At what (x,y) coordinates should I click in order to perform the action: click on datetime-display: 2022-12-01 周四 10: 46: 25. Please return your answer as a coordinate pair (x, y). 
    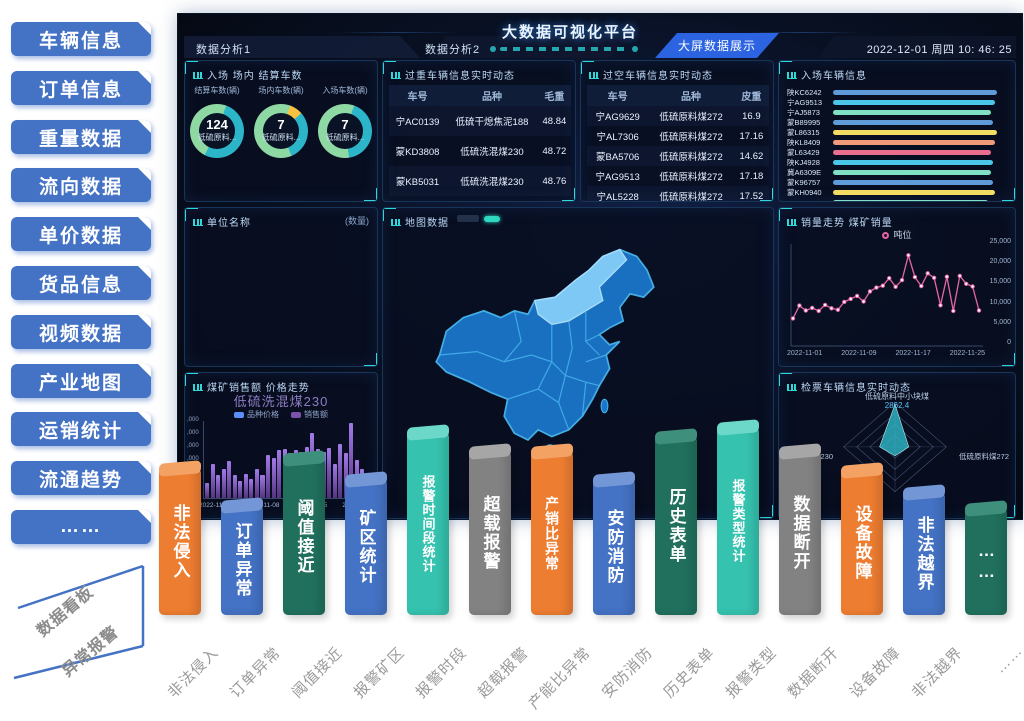
    Looking at the image, I should click on (939, 50).